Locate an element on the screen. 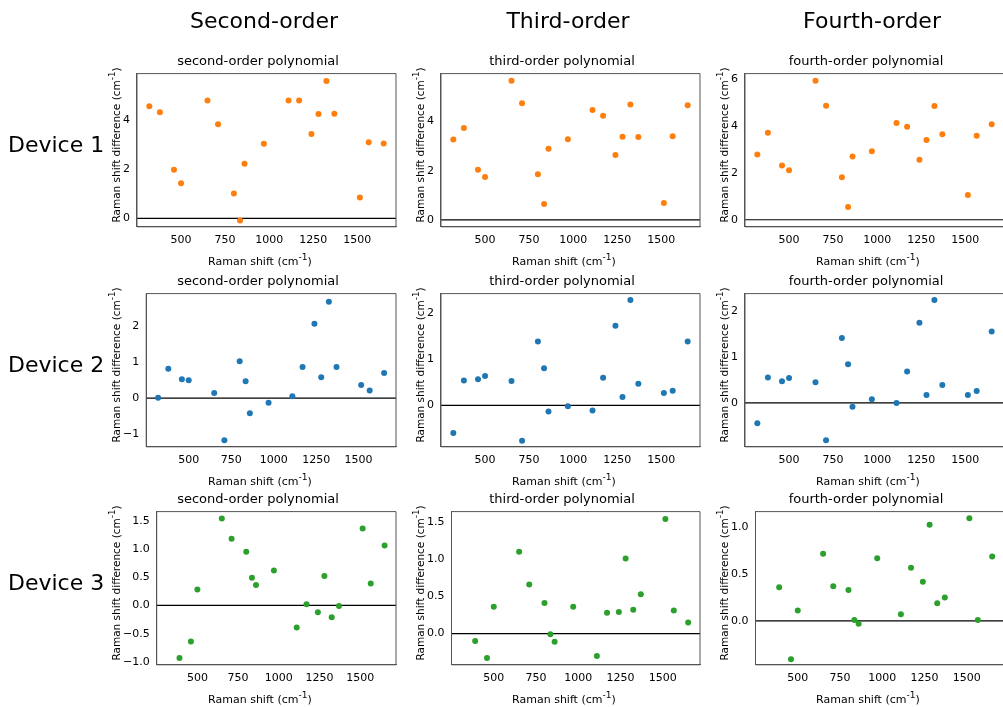 This screenshot has width=1003, height=707. y-tick-label: 0.0 is located at coordinates (435, 633).